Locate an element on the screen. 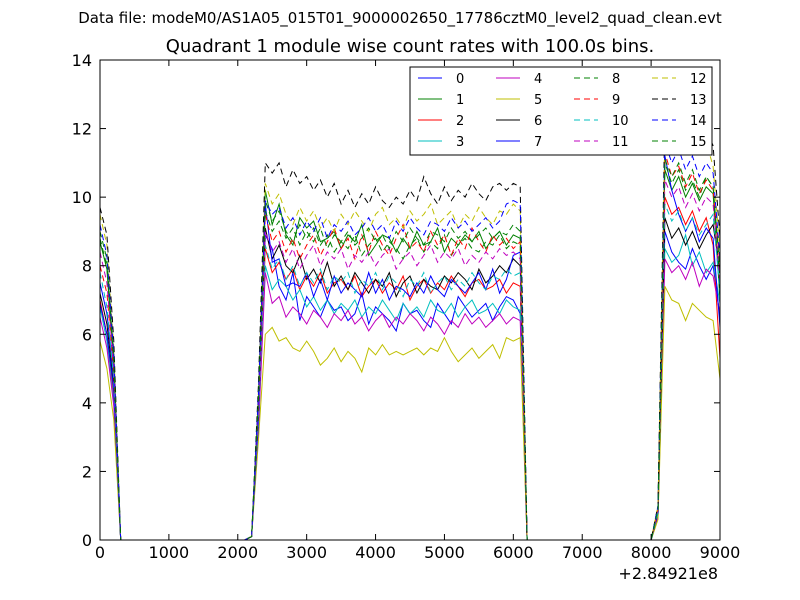  legend-label-11: 11 is located at coordinates (620, 142).